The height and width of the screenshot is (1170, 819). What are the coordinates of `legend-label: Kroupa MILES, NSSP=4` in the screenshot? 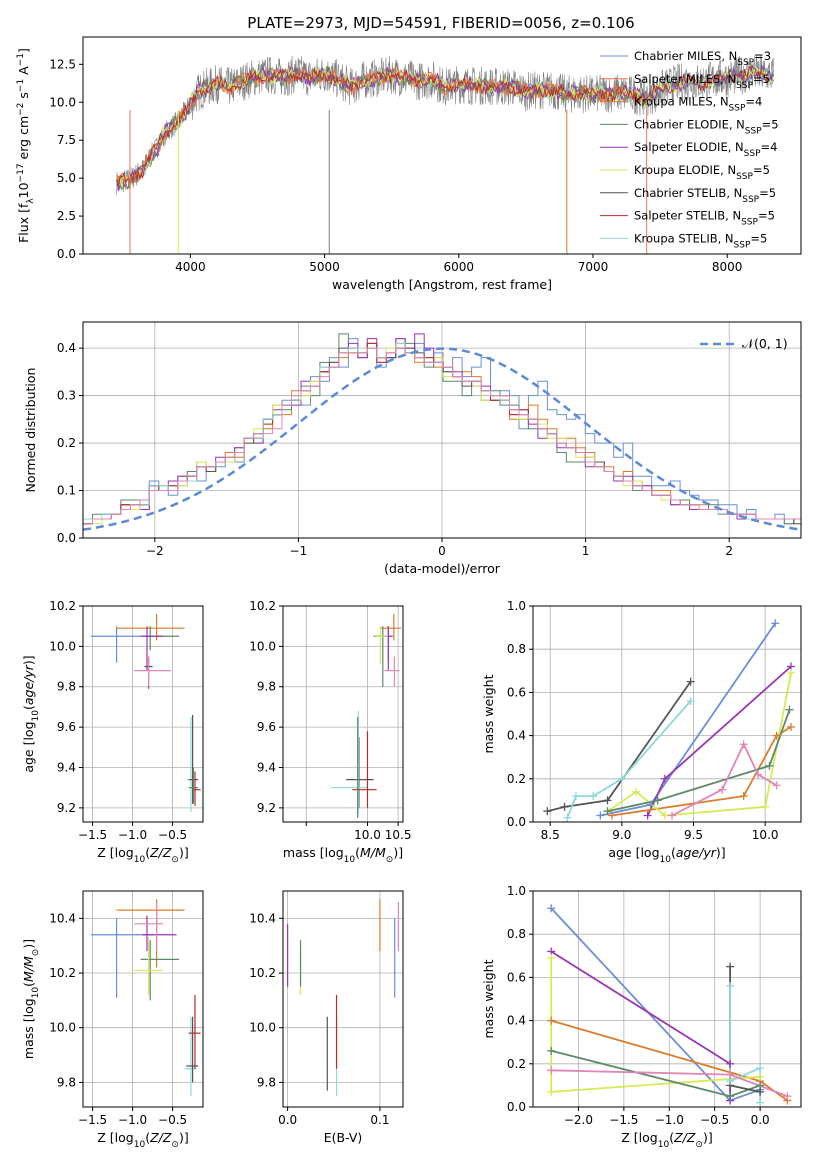 It's located at (698, 104).